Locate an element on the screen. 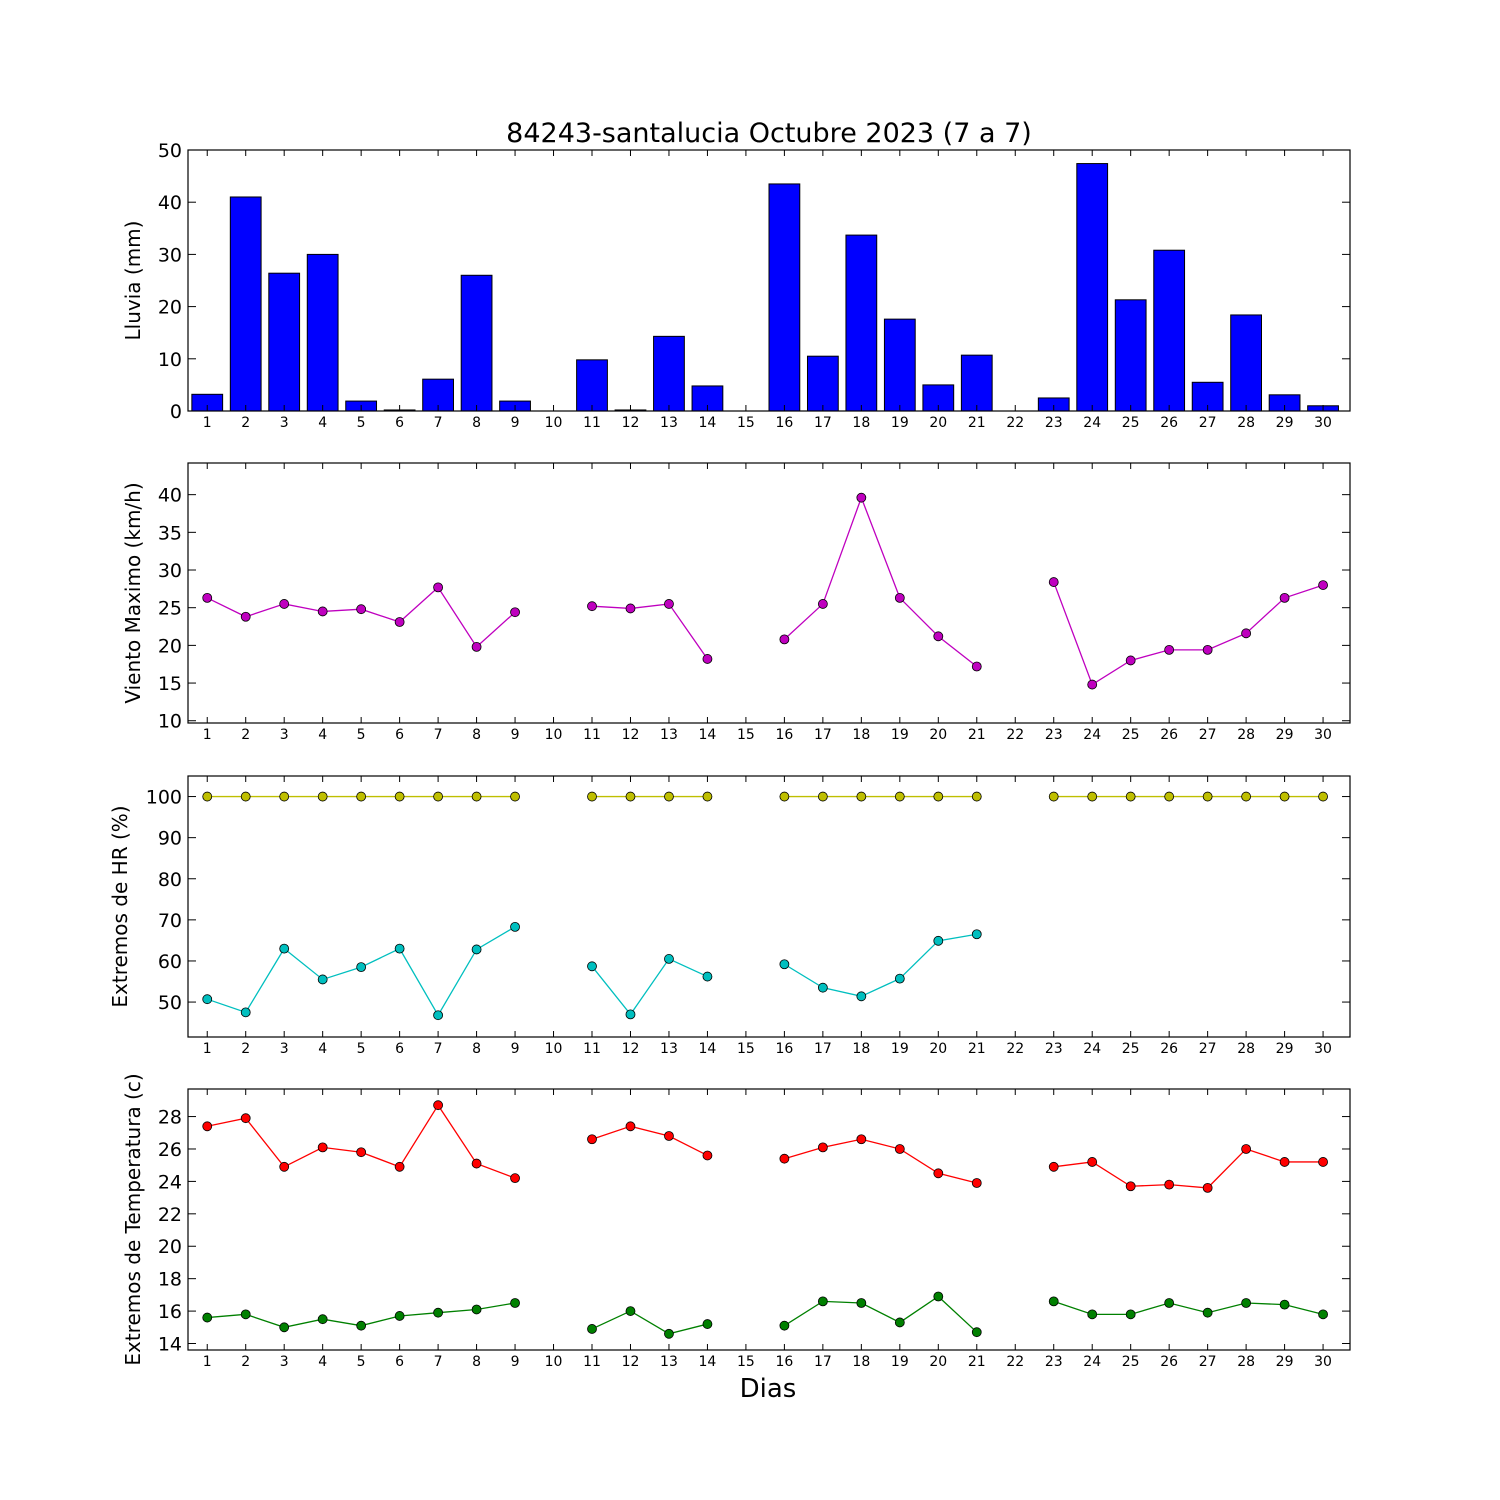 This screenshot has width=1500, height=1500. y-tick-label: 22 is located at coordinates (170, 1215).